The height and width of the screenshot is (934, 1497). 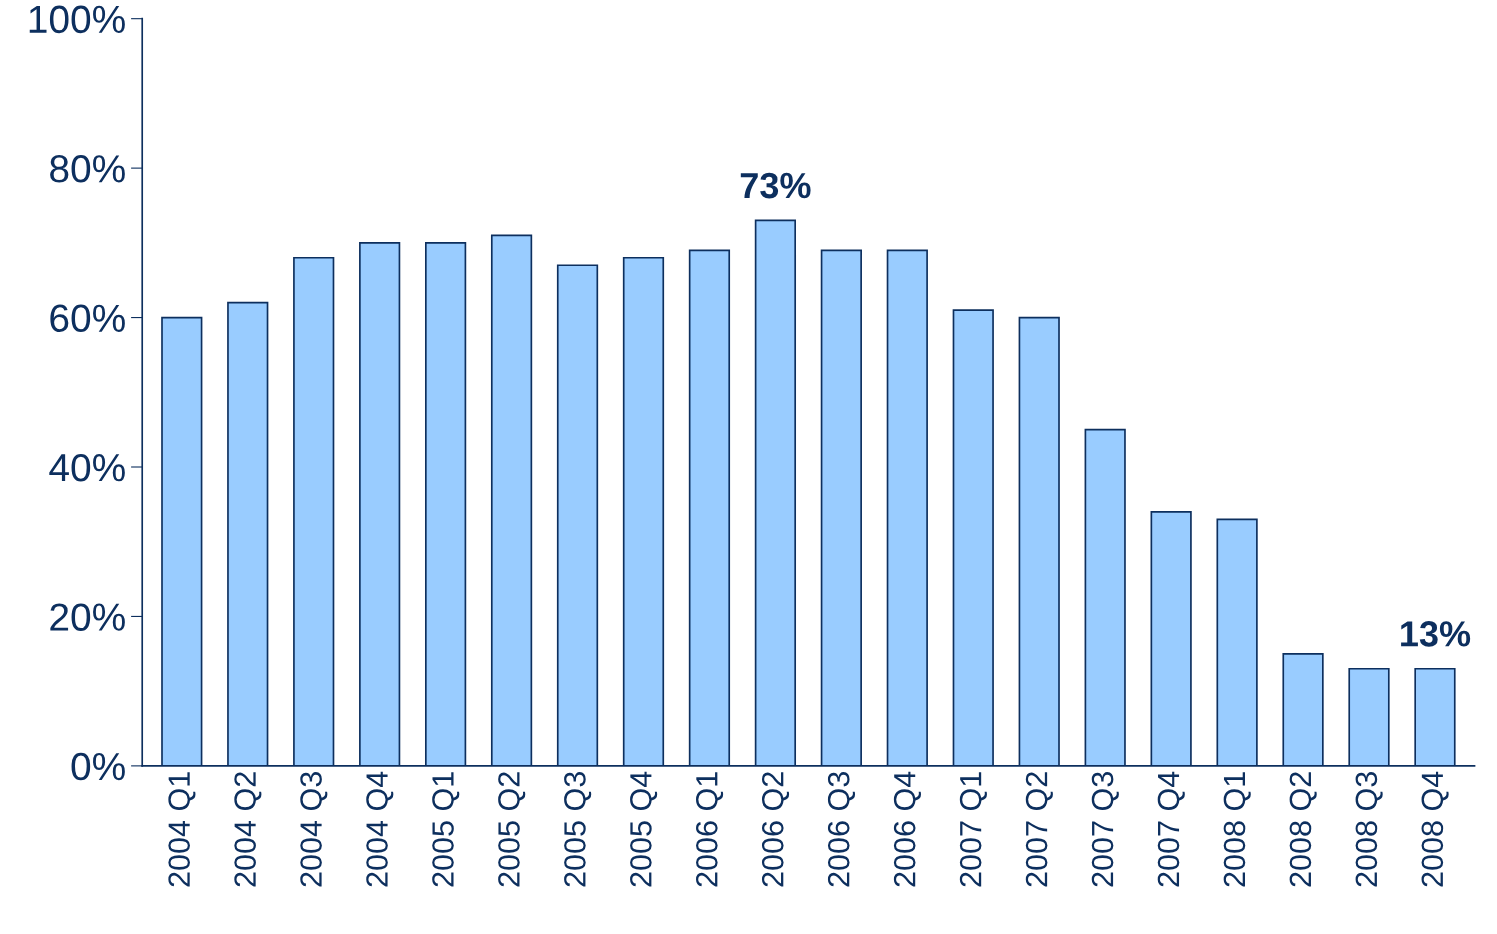 I want to click on x-tick-label: 2005 Q2, so click(x=512, y=829).